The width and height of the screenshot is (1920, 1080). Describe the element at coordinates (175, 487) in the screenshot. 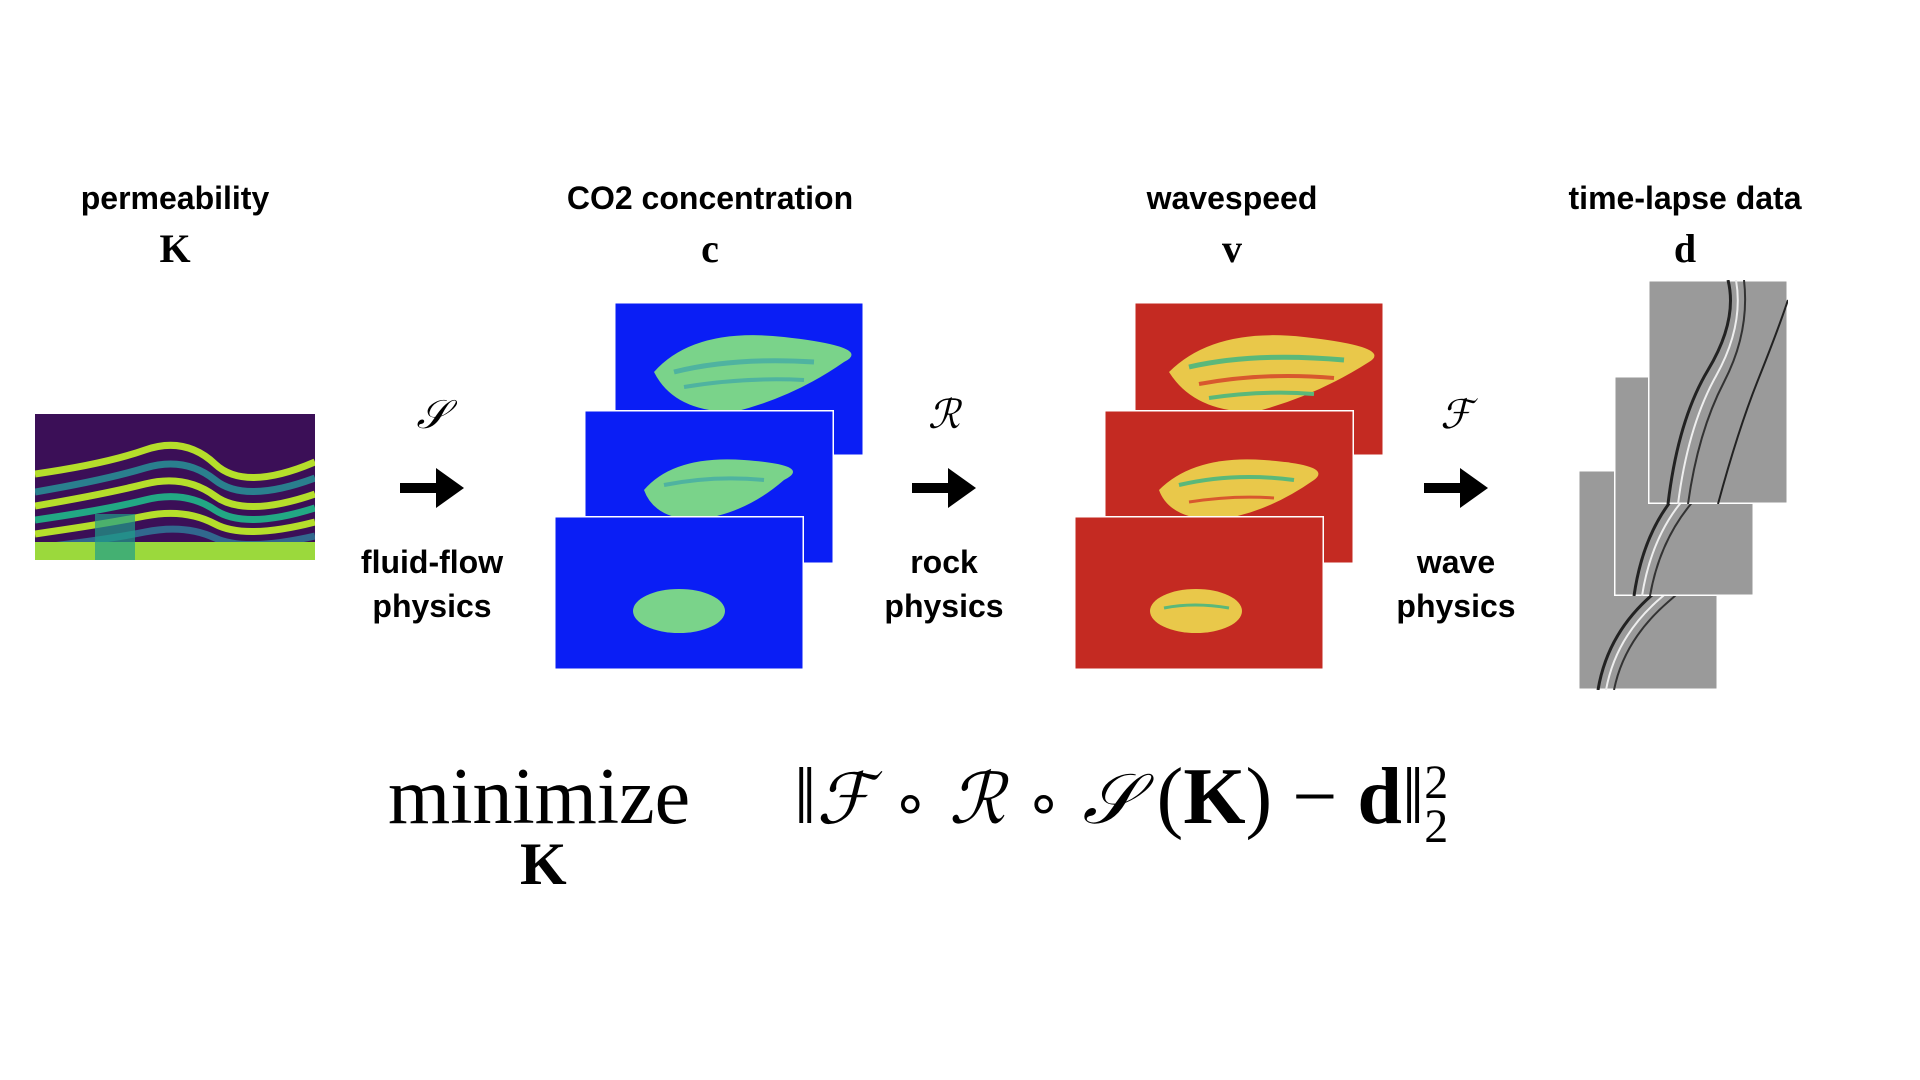

I see `permeability-image` at that location.